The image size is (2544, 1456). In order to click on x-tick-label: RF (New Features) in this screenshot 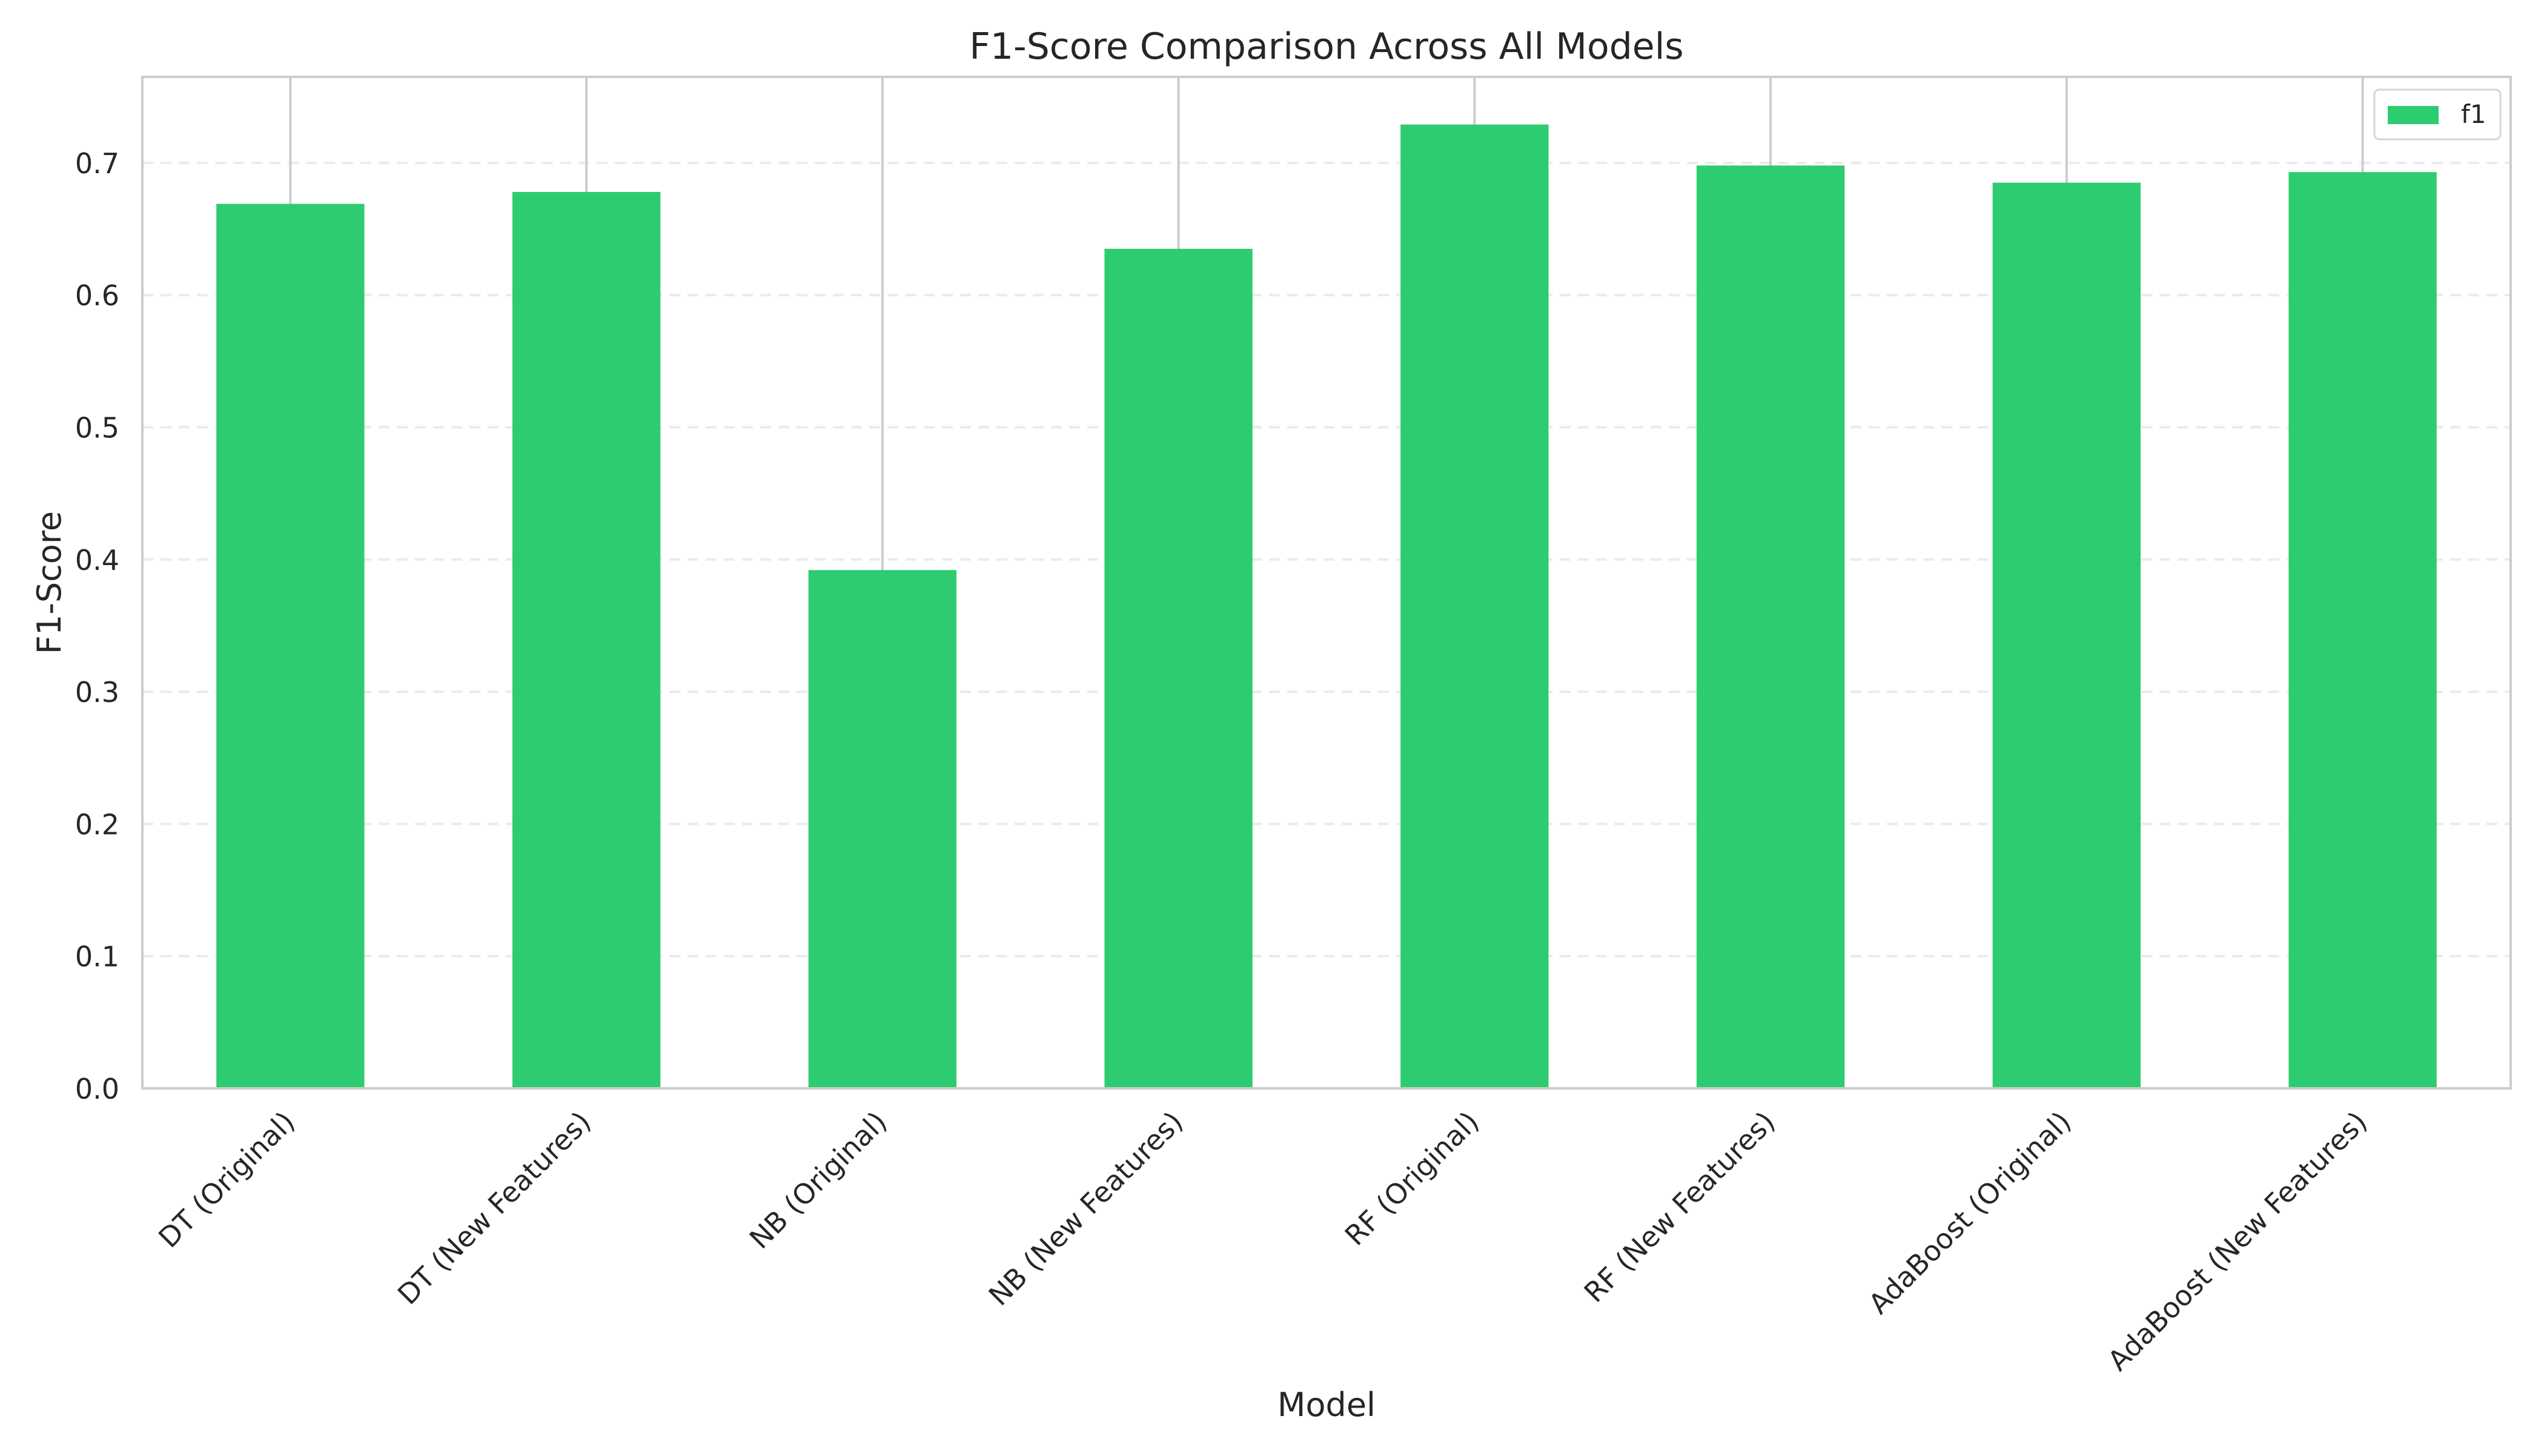, I will do `click(1680, 1207)`.